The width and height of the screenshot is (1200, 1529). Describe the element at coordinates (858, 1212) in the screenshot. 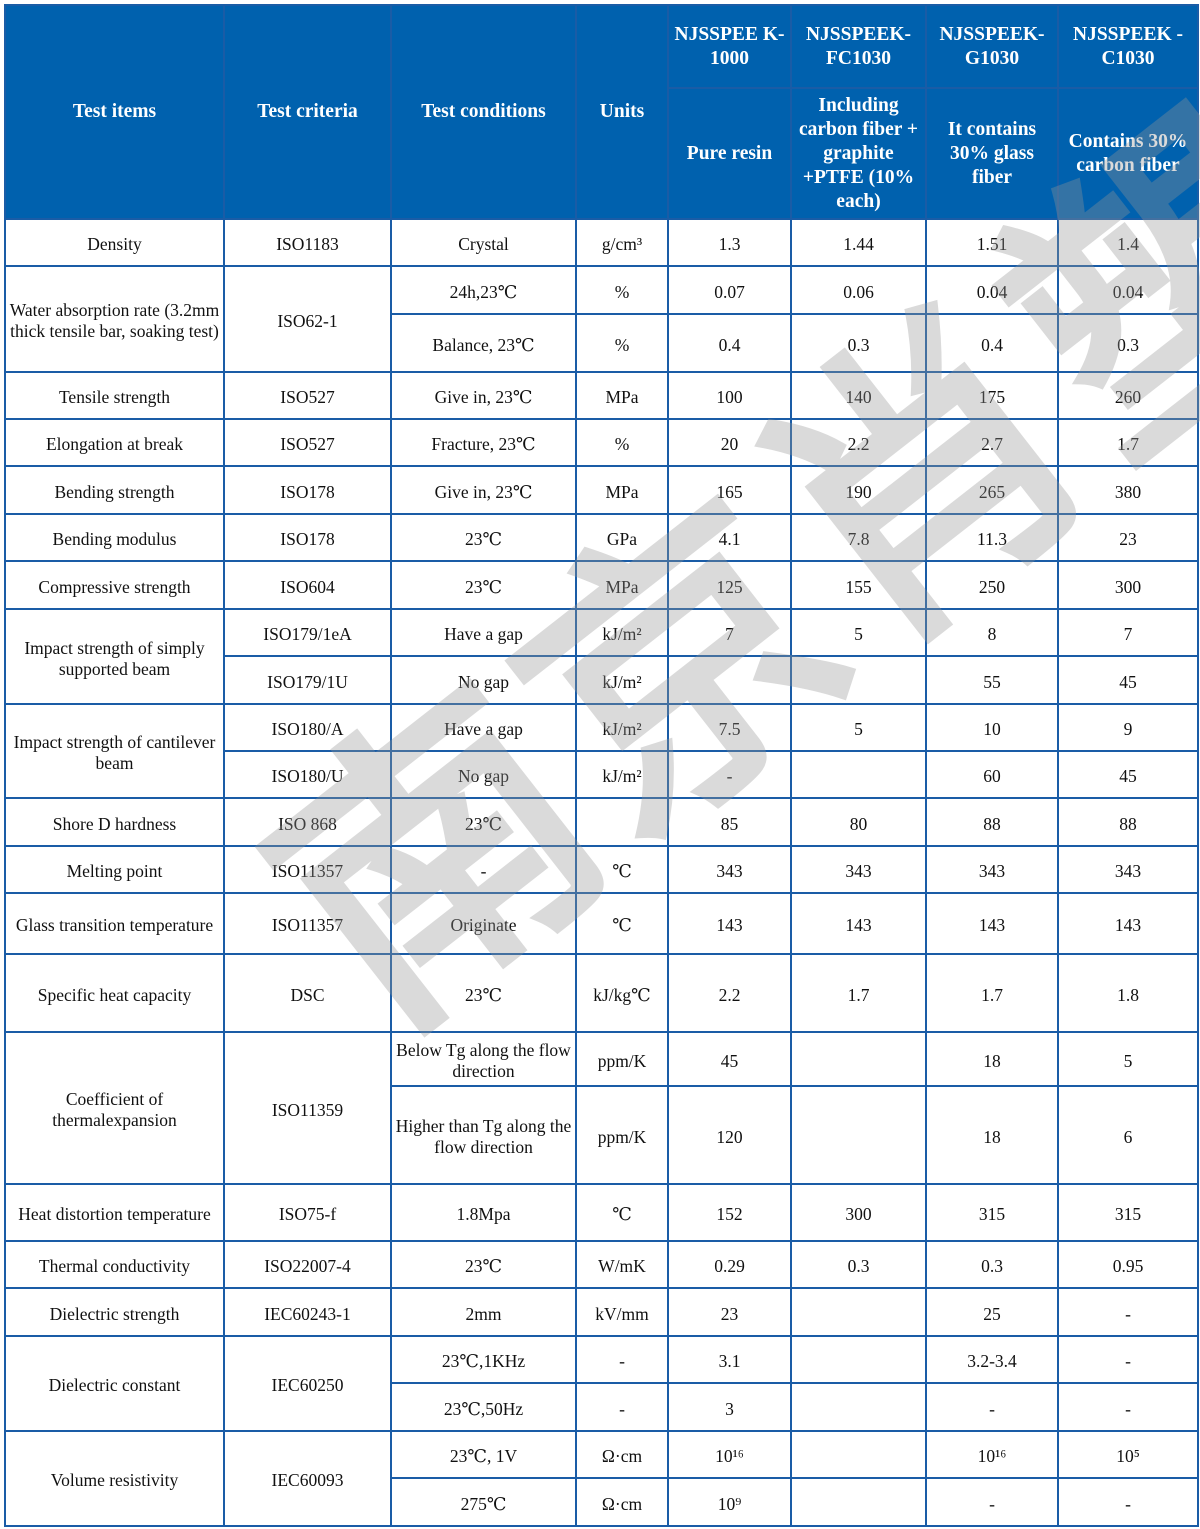

I see `table-cell: 300` at that location.